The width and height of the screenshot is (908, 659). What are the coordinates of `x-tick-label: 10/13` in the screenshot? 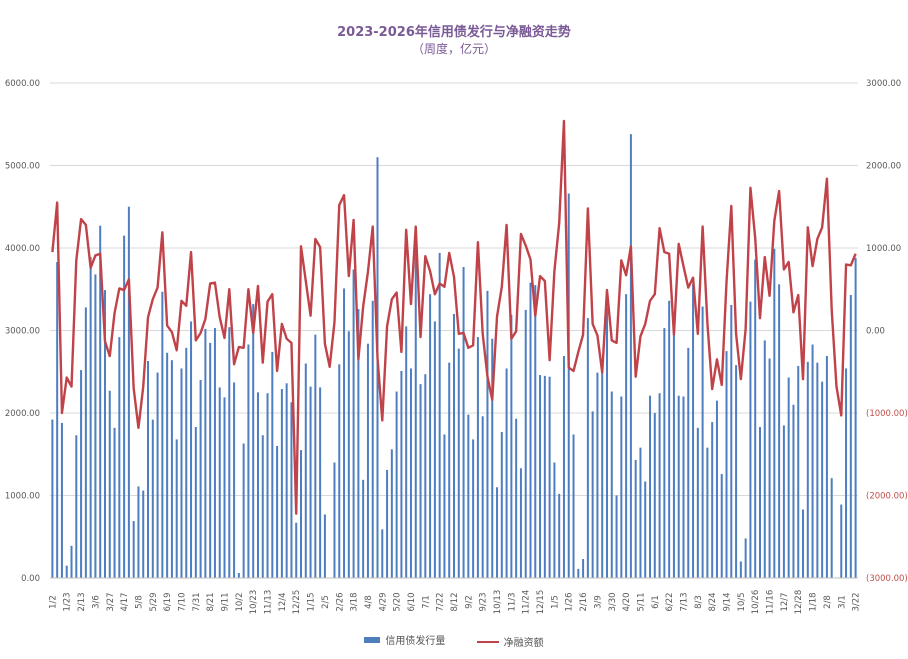 It's located at (498, 602).